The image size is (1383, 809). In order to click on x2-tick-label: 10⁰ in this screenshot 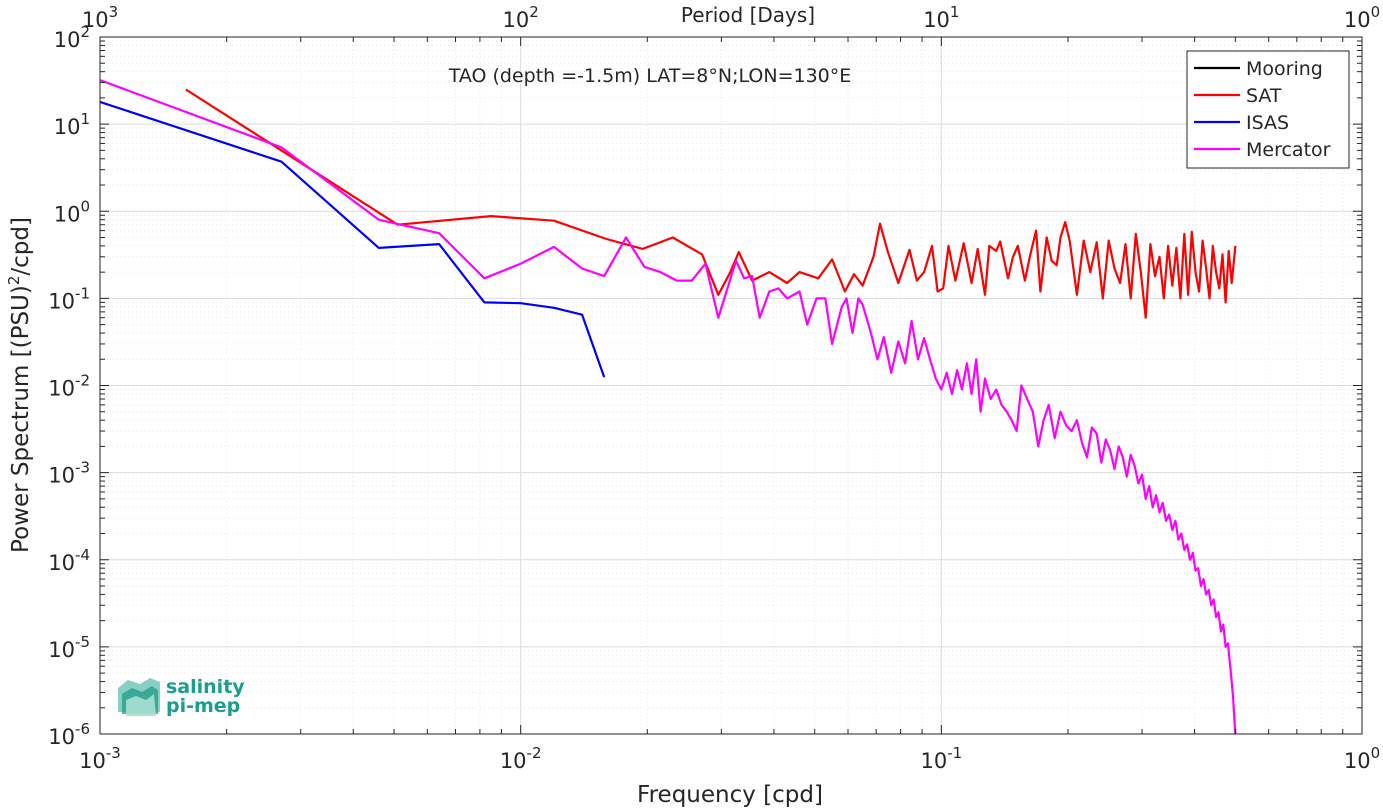, I will do `click(1362, 17)`.